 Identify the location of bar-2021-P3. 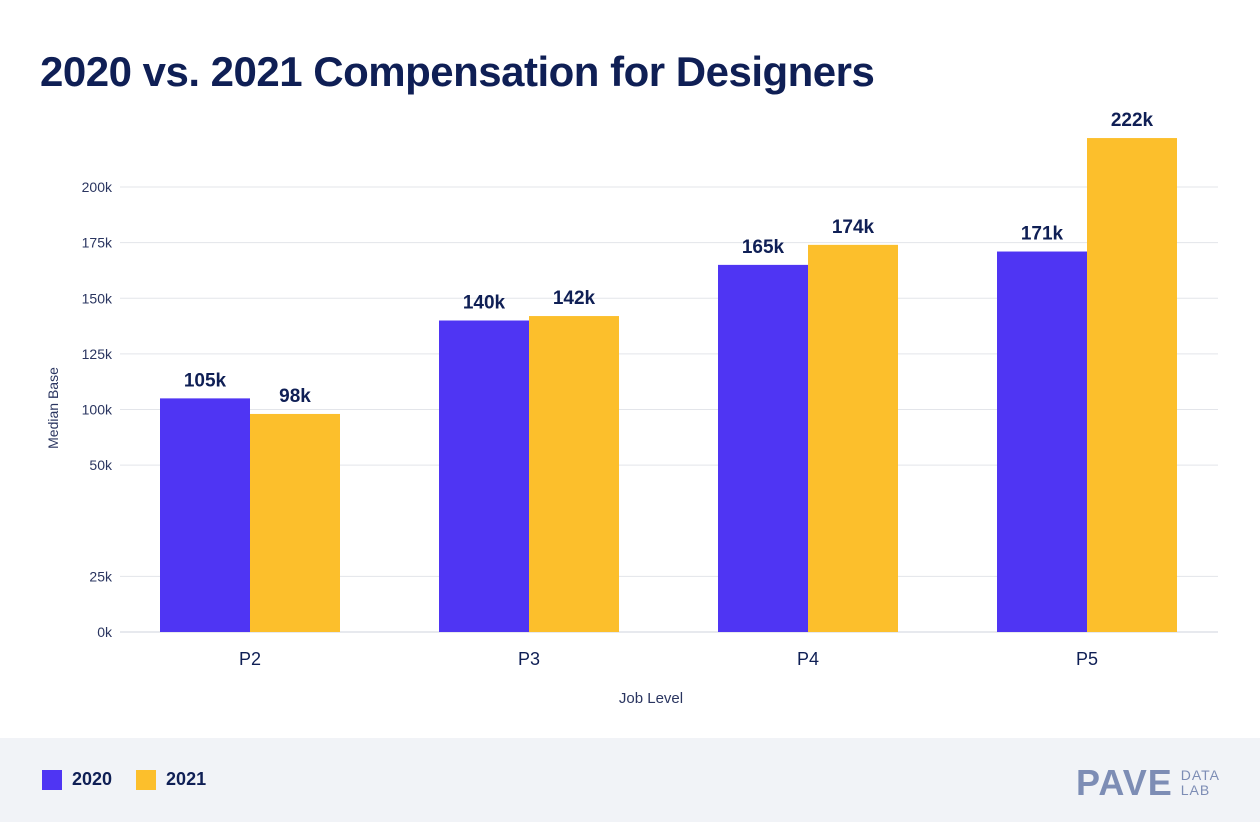
(574, 474).